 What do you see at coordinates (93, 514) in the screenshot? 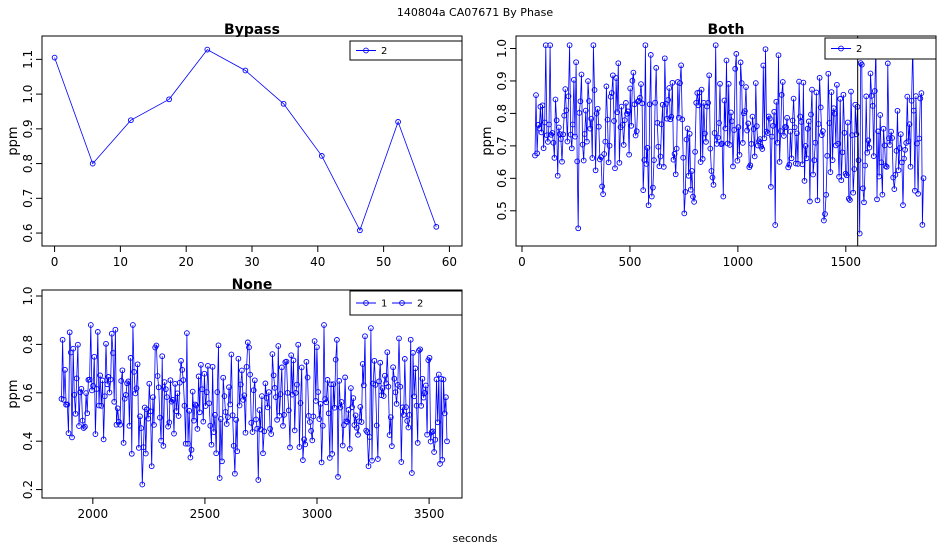
I see `x-tick-label: 2000` at bounding box center [93, 514].